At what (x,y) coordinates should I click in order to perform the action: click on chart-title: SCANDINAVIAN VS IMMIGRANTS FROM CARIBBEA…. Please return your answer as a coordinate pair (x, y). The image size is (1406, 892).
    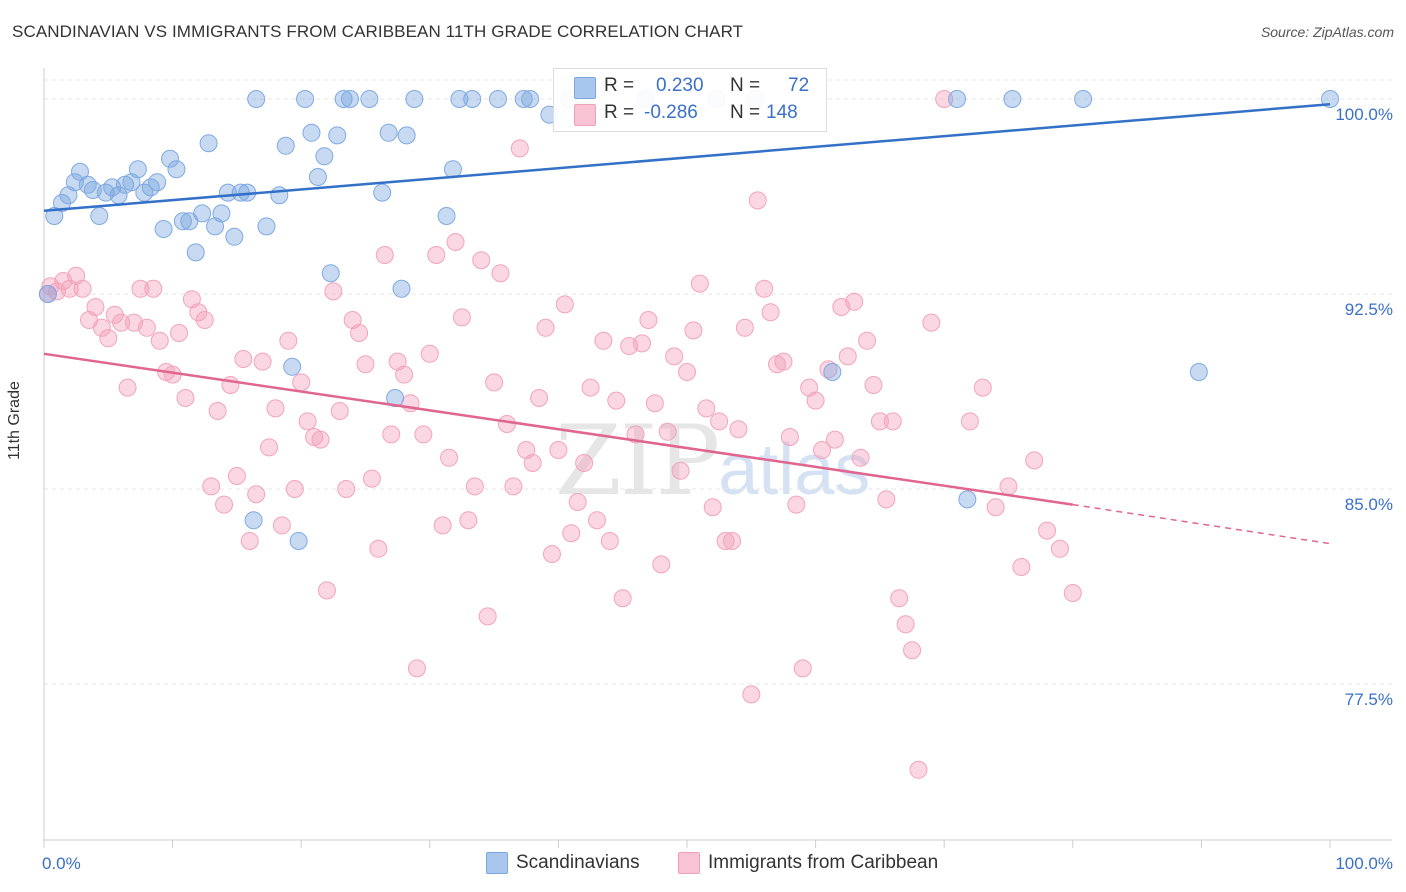
    Looking at the image, I should click on (378, 31).